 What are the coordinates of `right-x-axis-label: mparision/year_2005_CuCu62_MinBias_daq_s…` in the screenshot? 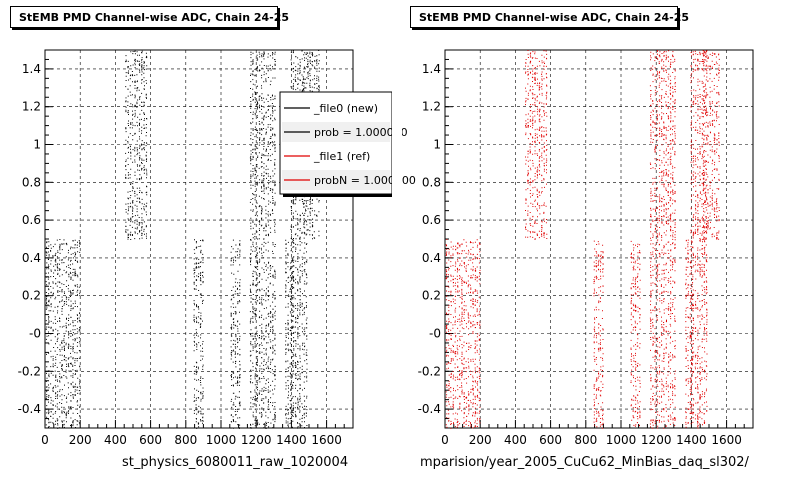 It's located at (584, 462).